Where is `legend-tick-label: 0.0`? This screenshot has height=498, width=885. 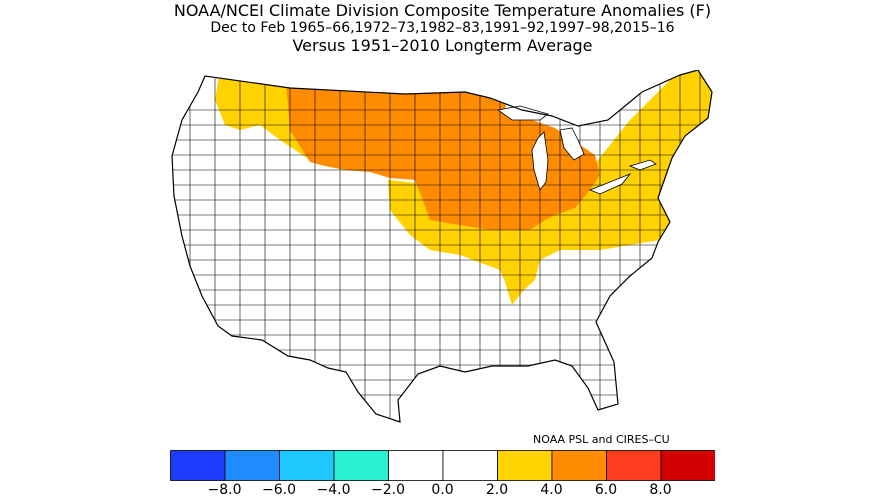 legend-tick-label: 0.0 is located at coordinates (442, 490).